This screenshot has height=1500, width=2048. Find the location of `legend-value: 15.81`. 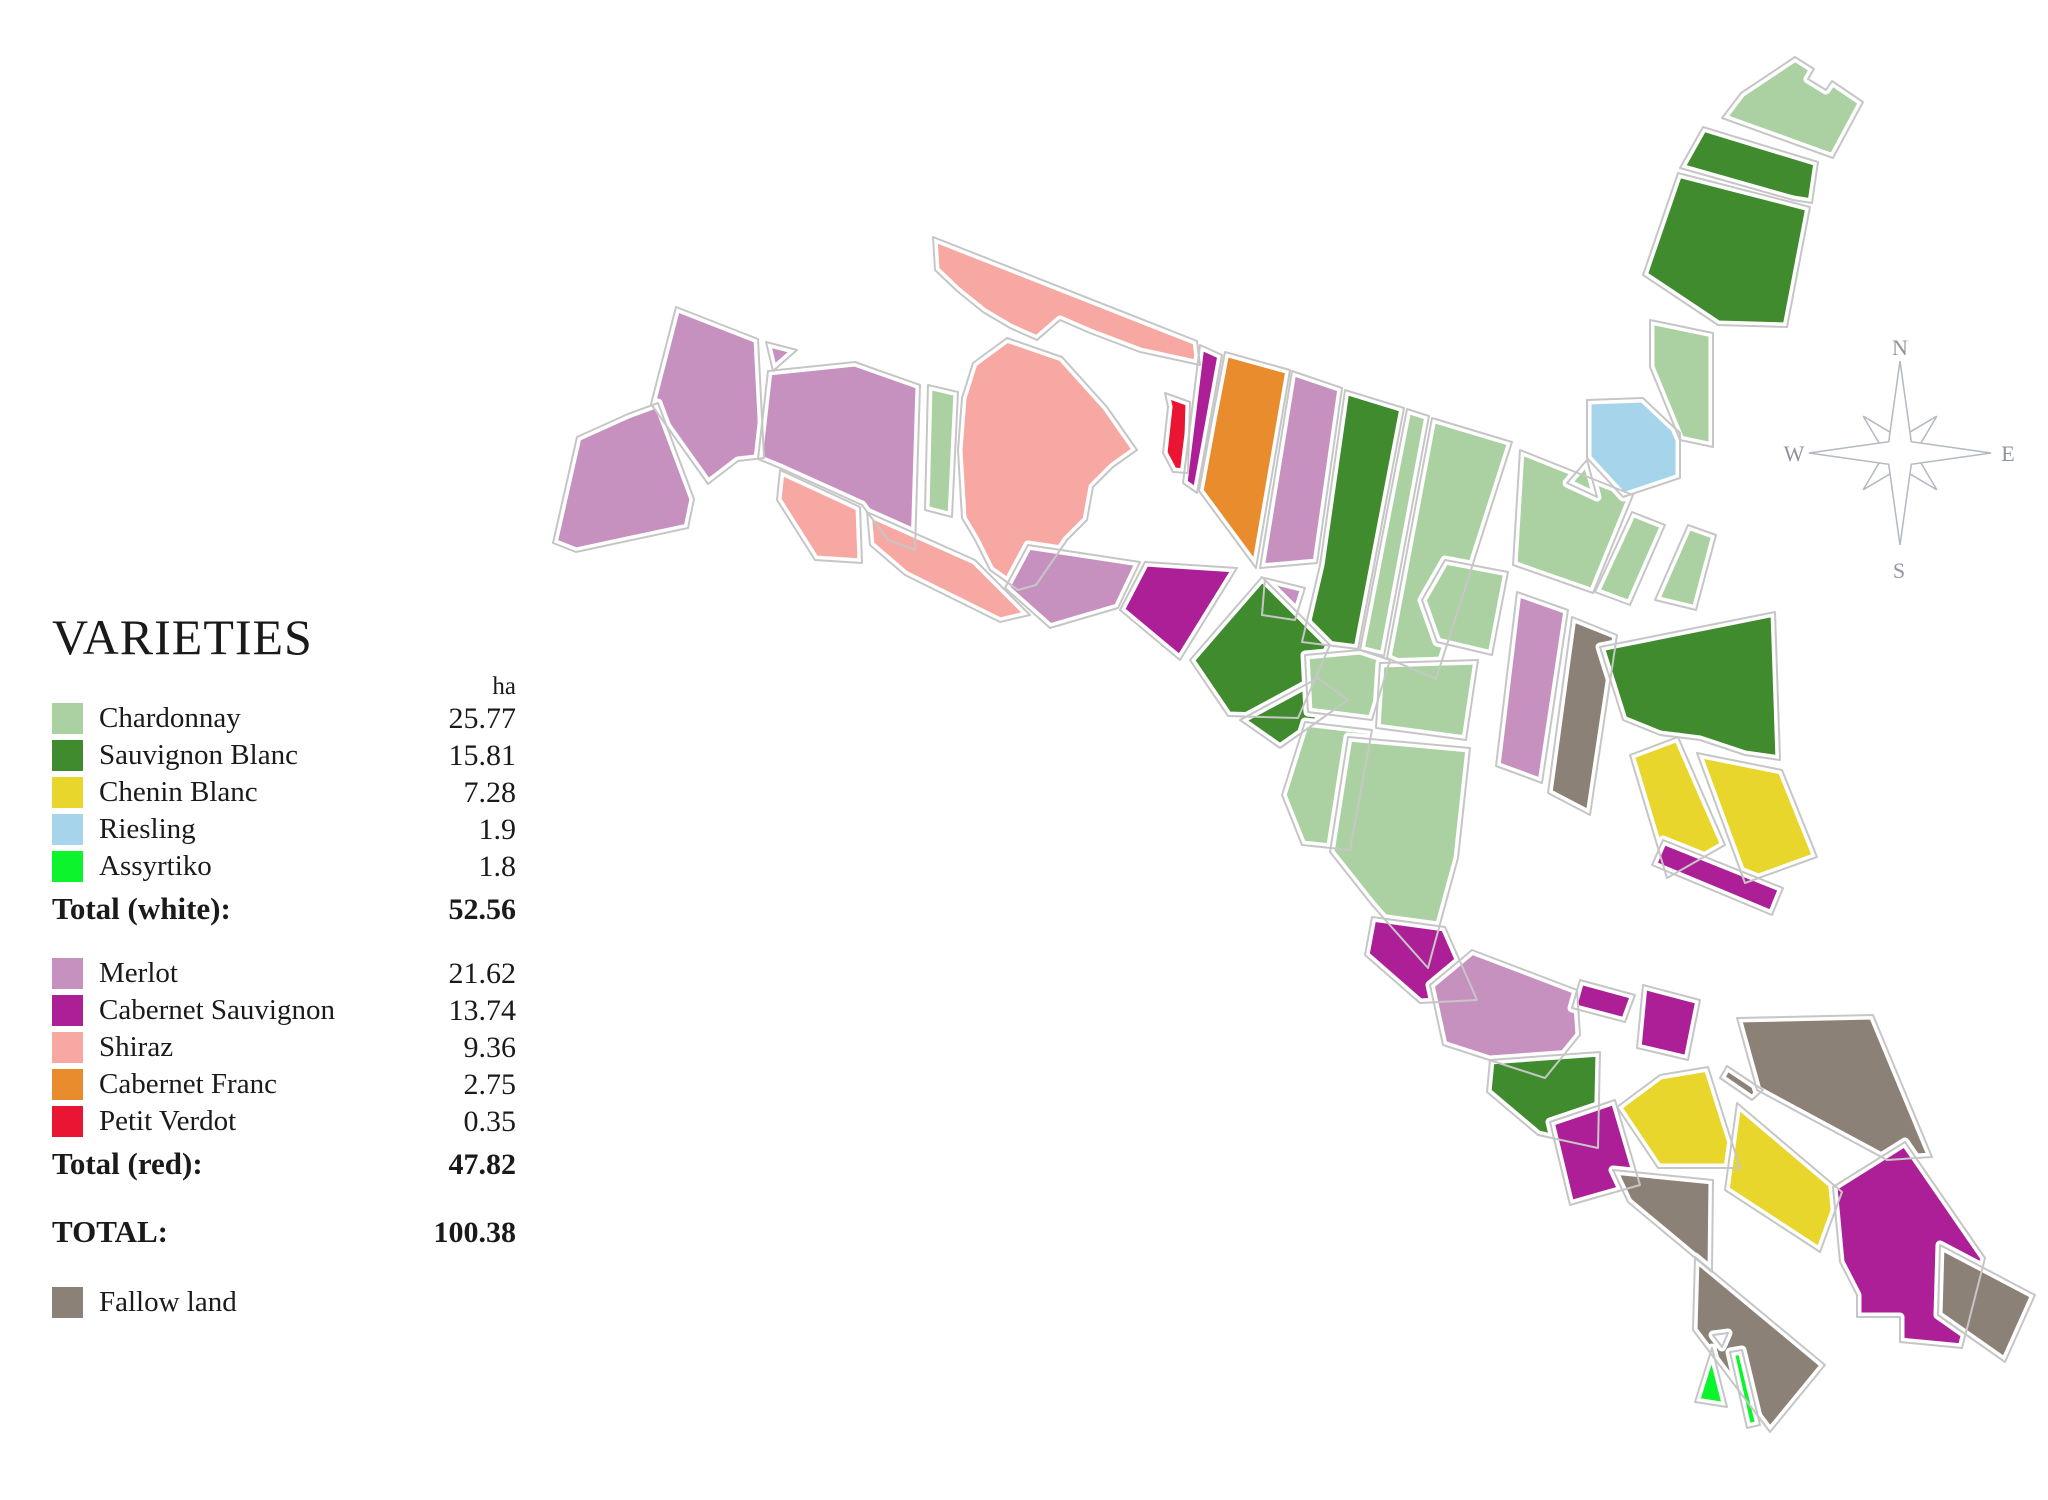

legend-value: 15.81 is located at coordinates (482, 755).